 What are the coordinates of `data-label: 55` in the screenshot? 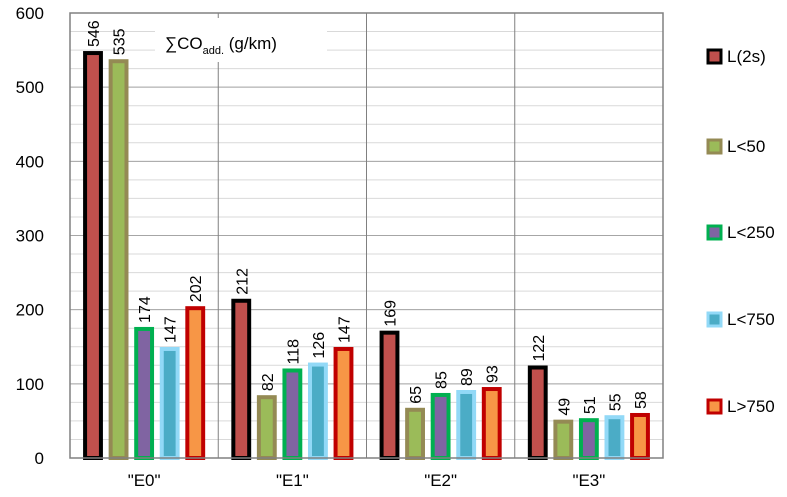 It's located at (615, 402).